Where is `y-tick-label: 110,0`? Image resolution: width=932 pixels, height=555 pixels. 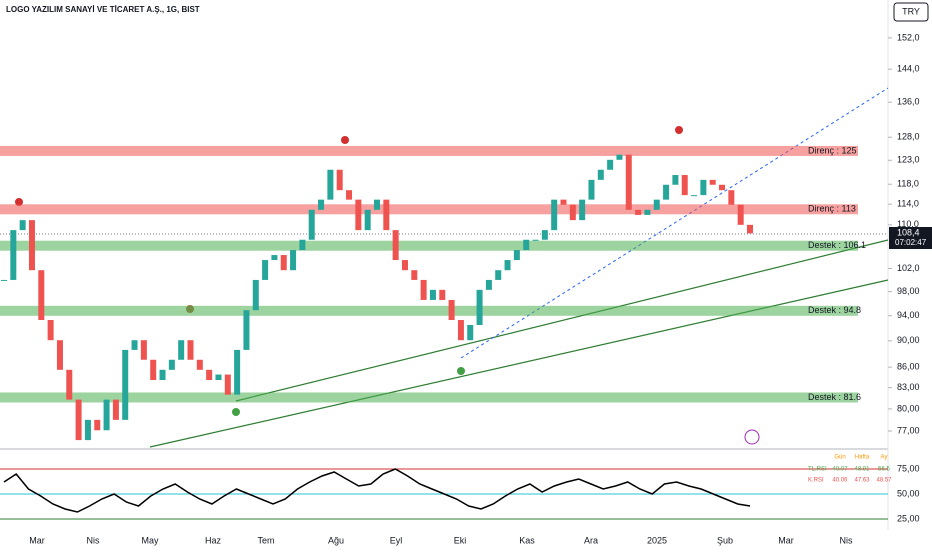
y-tick-label: 110,0 is located at coordinates (908, 224).